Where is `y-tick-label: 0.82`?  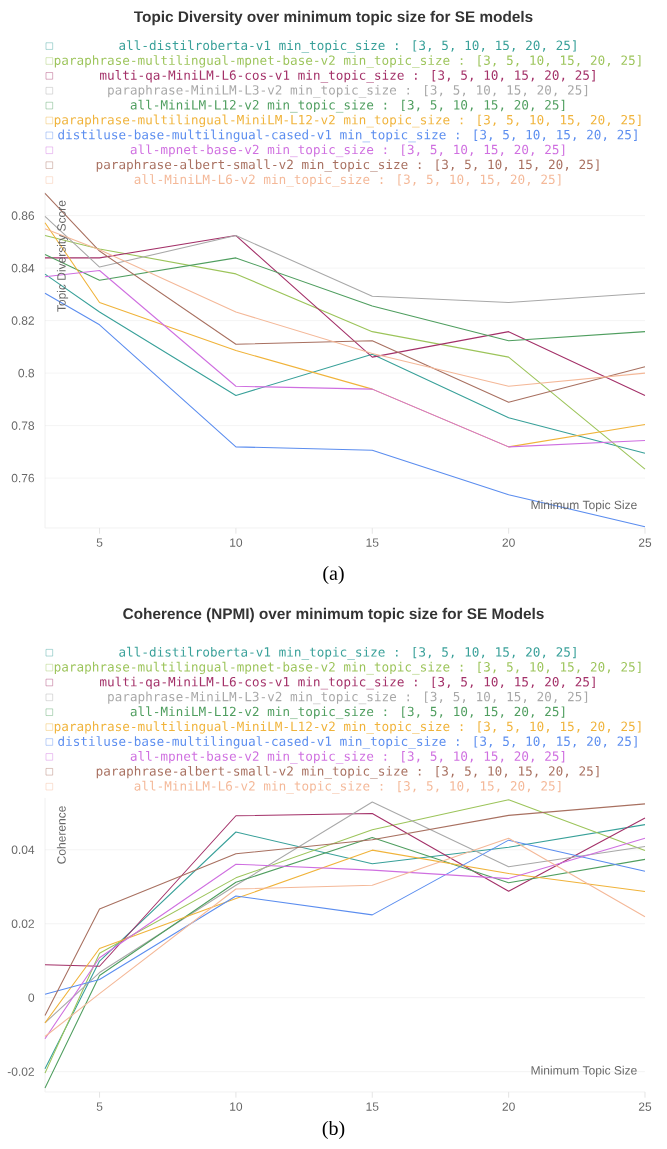
y-tick-label: 0.82 is located at coordinates (22, 320).